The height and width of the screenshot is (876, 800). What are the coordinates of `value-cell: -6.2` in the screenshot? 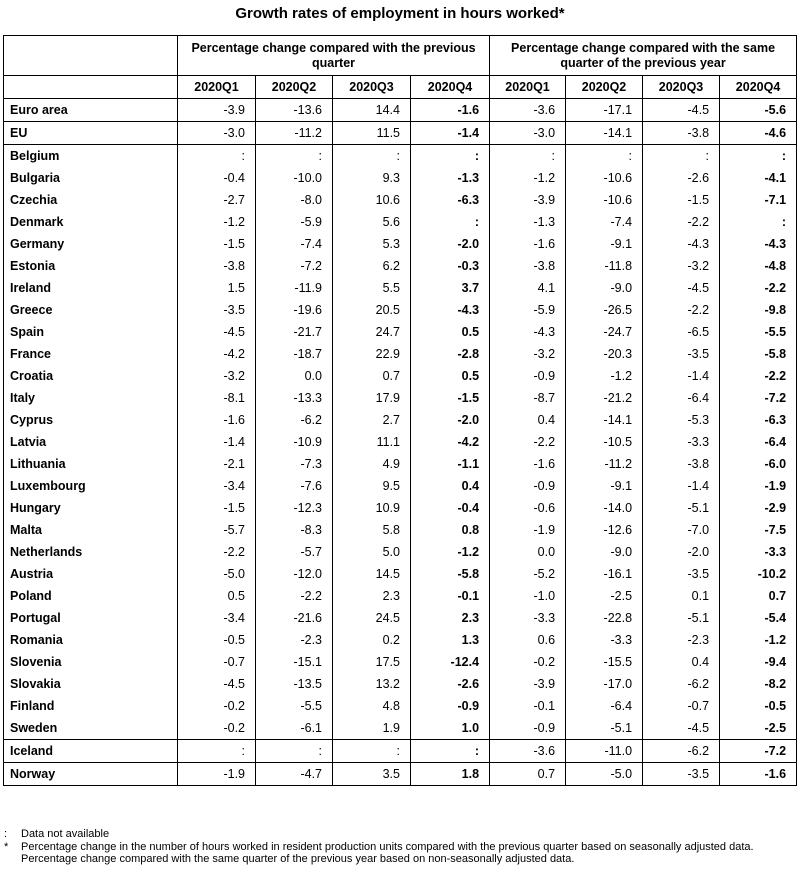 It's located at (681, 751).